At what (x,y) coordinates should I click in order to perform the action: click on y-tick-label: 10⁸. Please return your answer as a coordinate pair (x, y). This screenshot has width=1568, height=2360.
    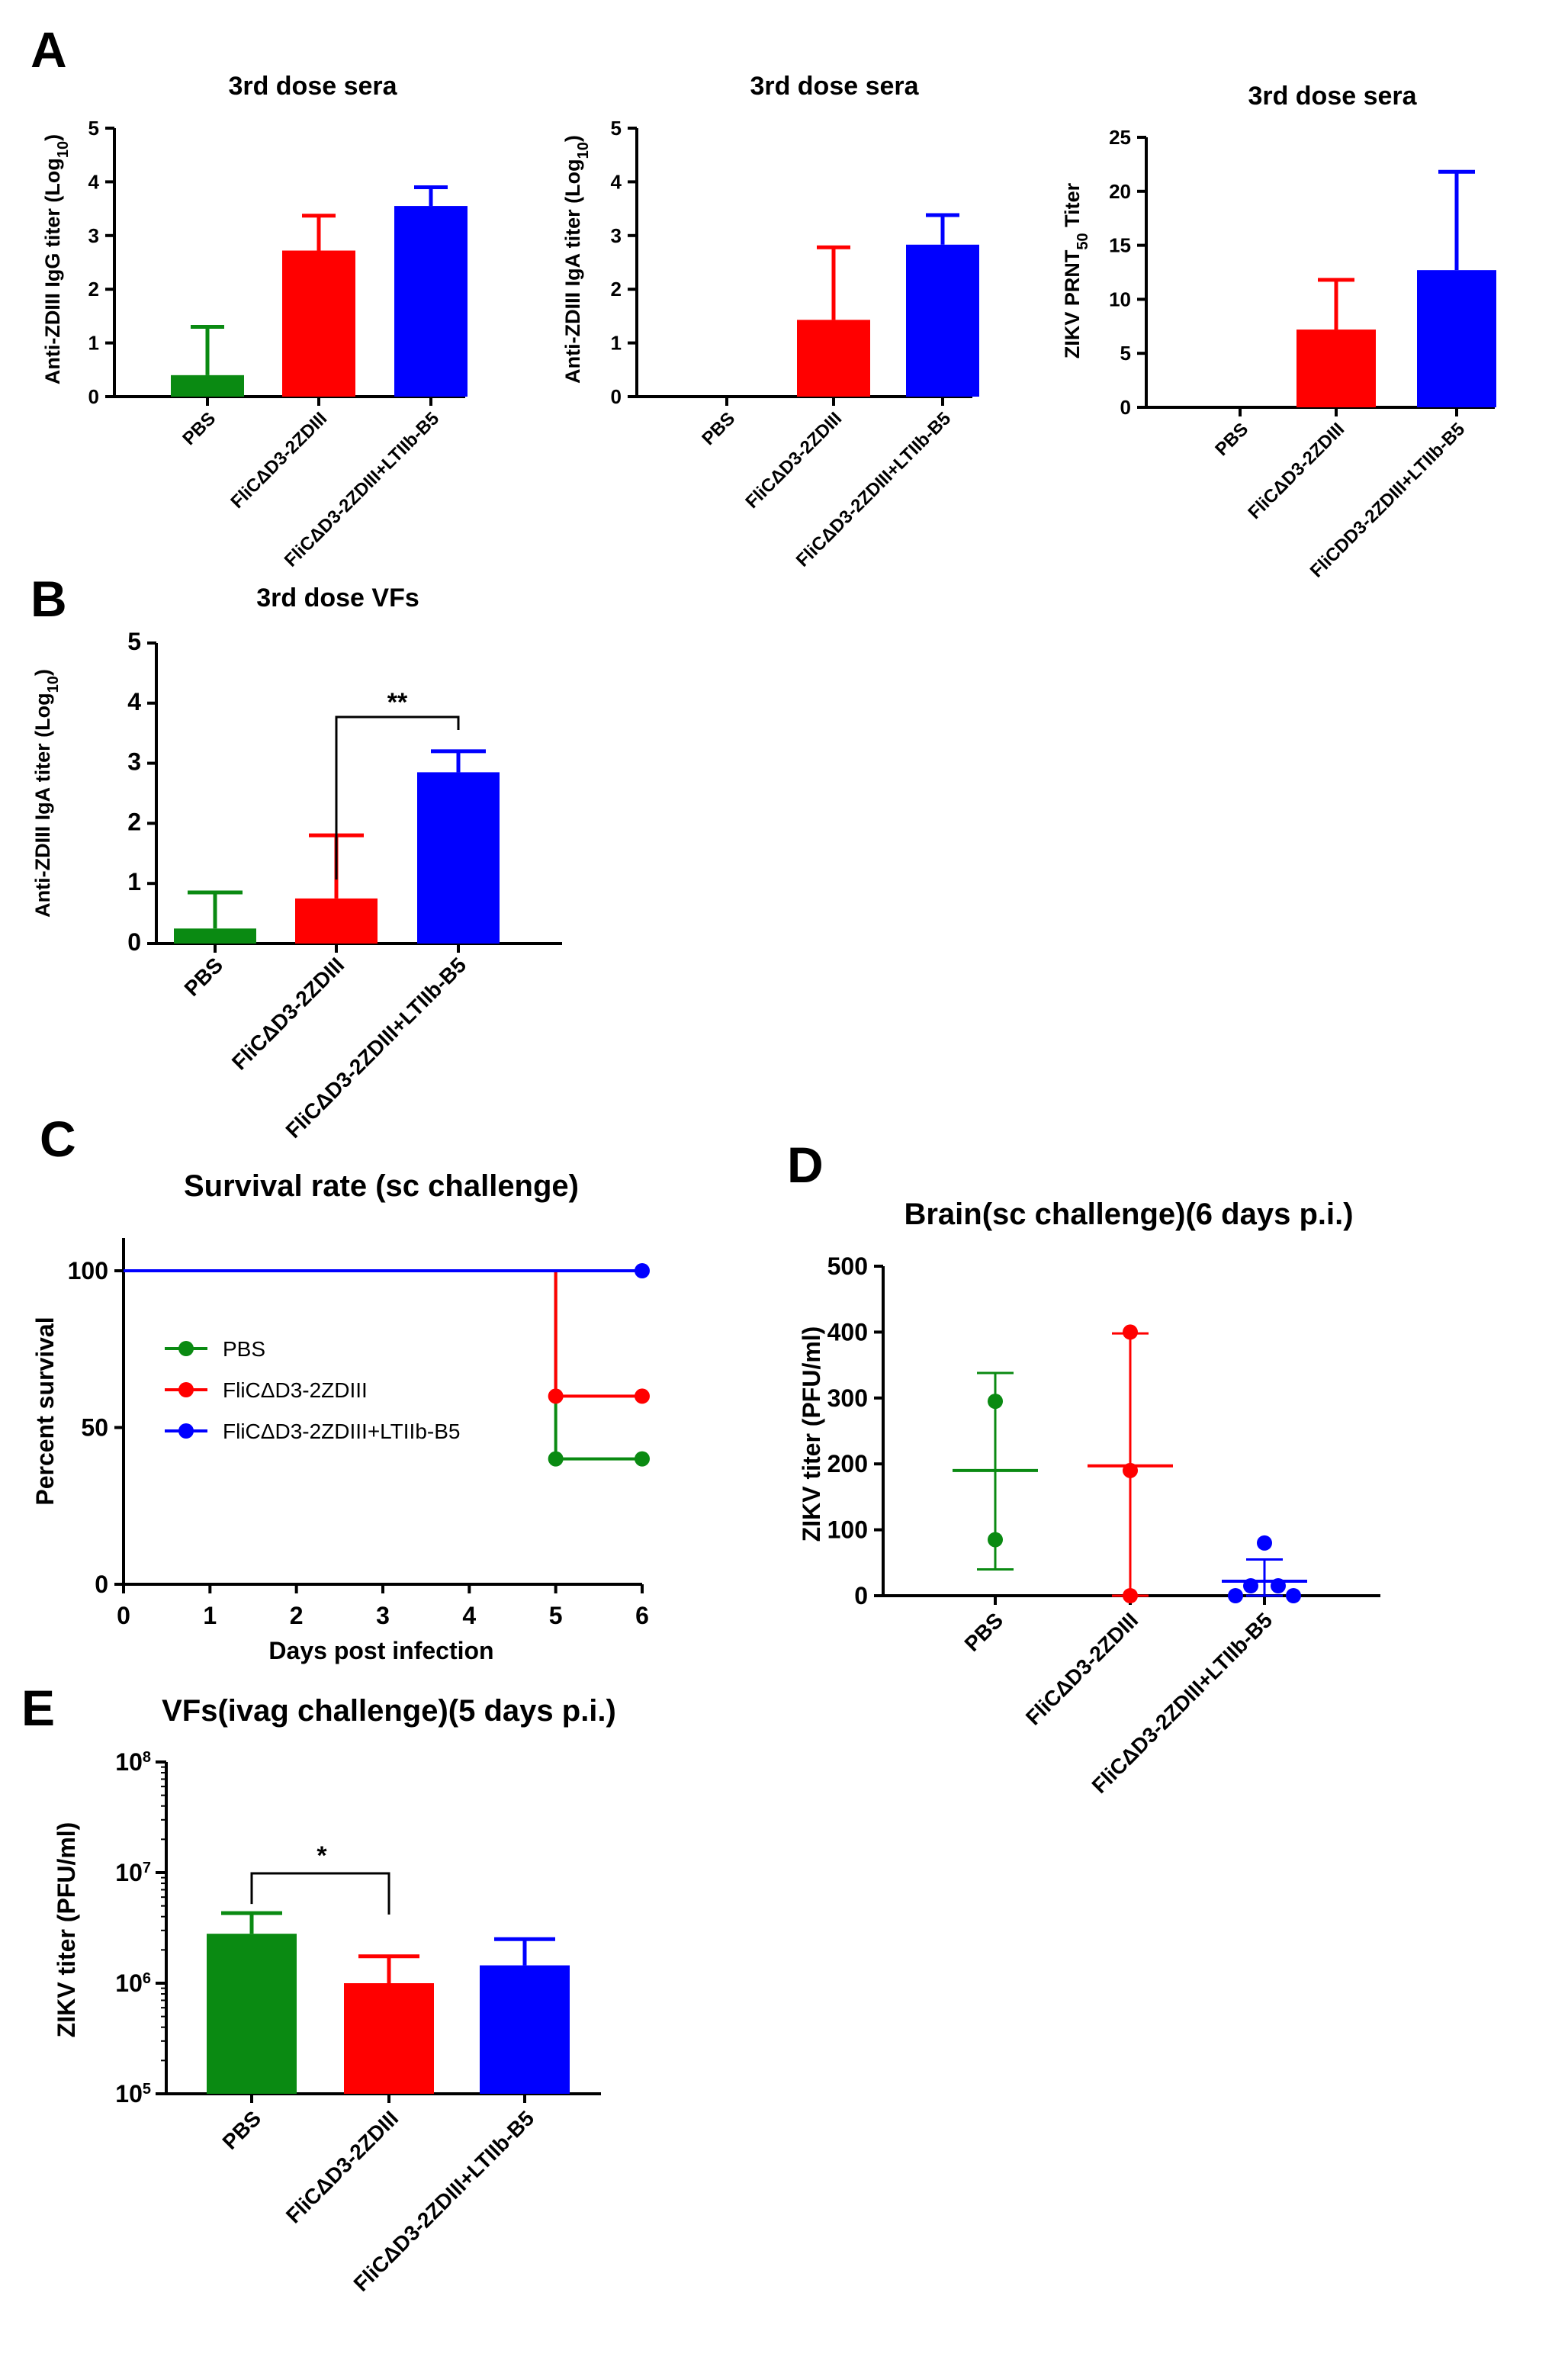
    Looking at the image, I should click on (133, 1762).